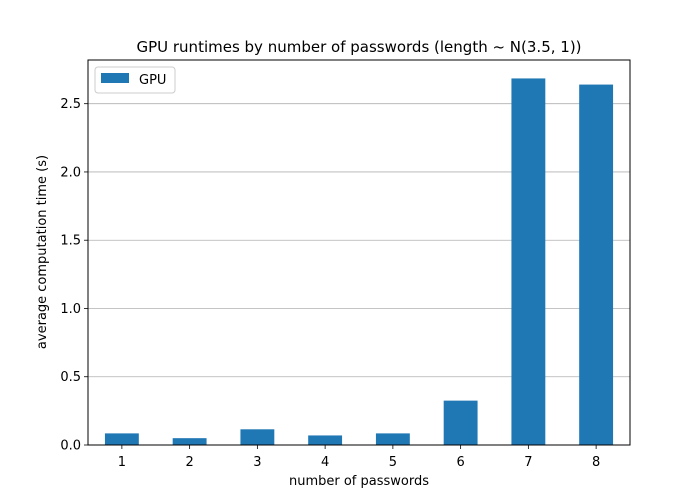 The width and height of the screenshot is (700, 500). Describe the element at coordinates (70, 446) in the screenshot. I see `y-tick-label: 0.0` at that location.